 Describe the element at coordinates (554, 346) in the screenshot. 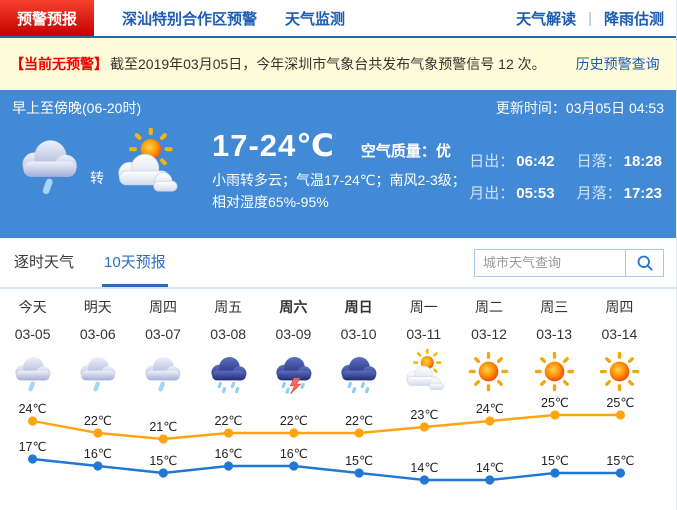

I see `forecast-day-column: 周三 03-13` at that location.